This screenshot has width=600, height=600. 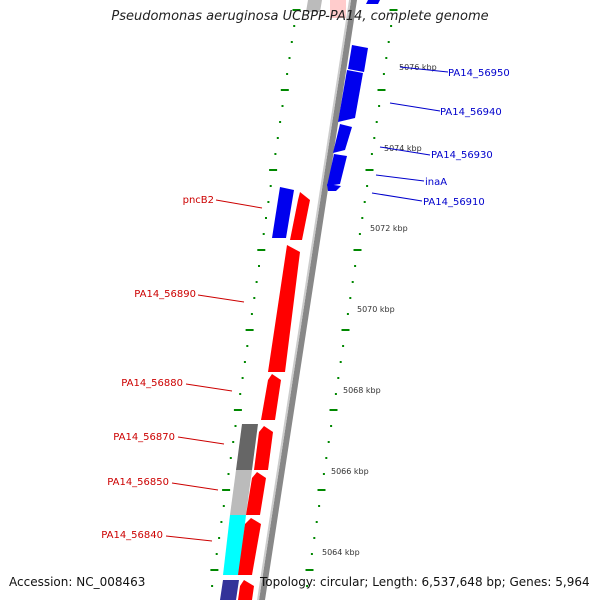 I want to click on gc-segment-top, so click(x=314, y=6).